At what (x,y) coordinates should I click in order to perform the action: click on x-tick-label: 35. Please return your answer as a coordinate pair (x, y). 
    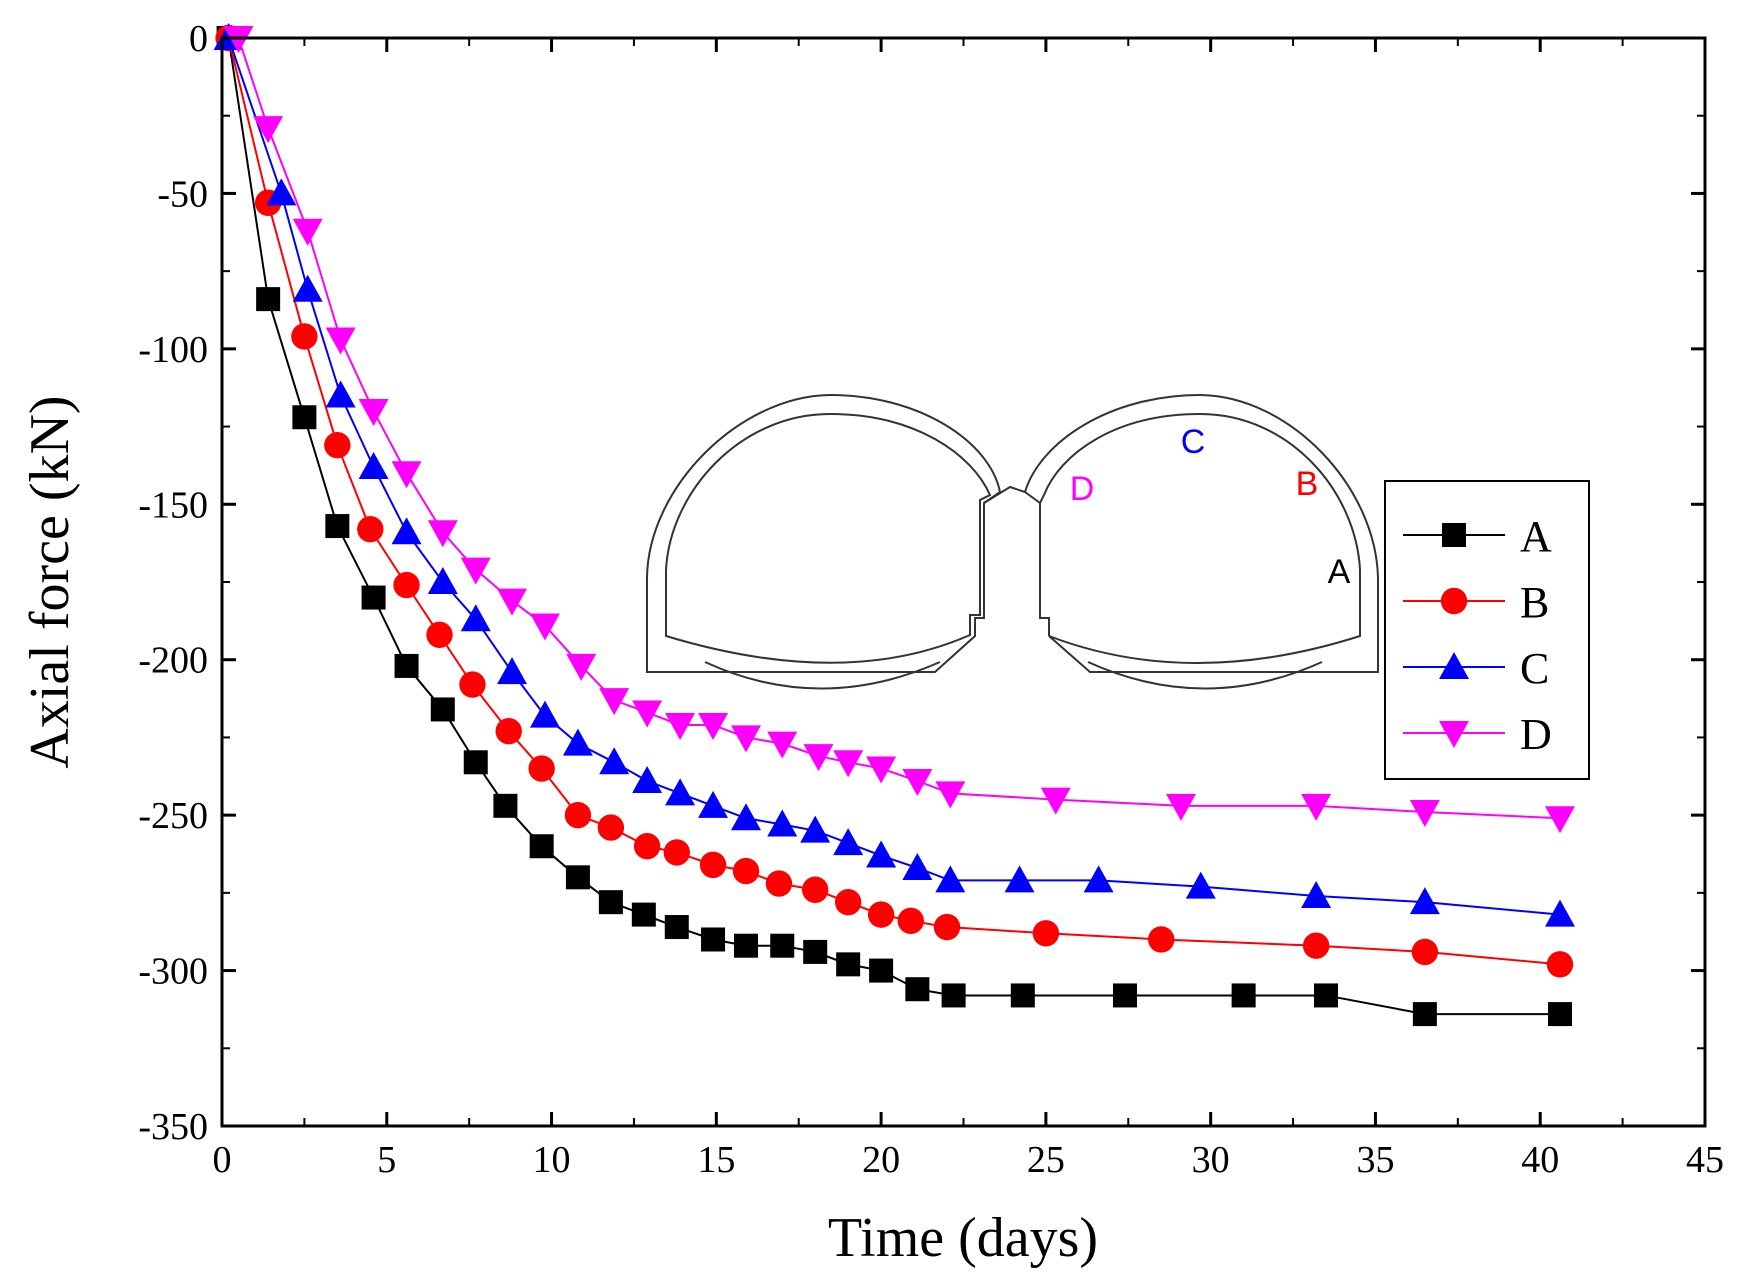
    Looking at the image, I should click on (1375, 1160).